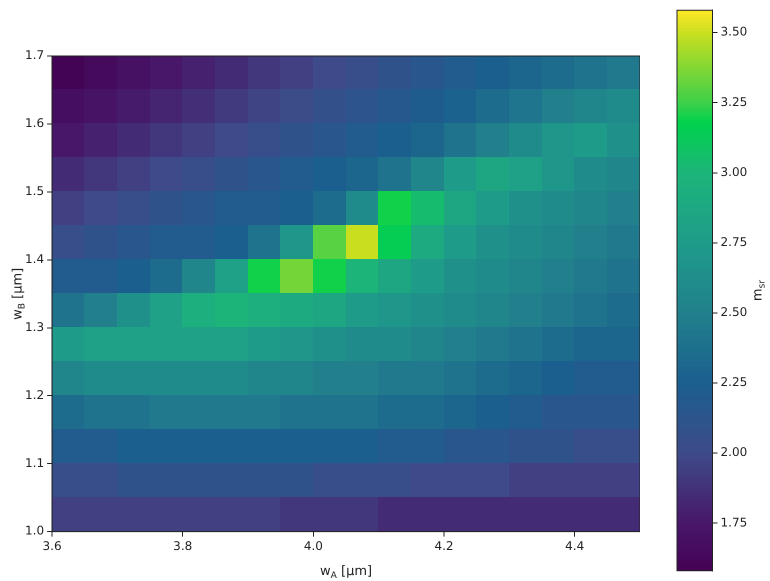 The width and height of the screenshot is (770, 581). What do you see at coordinates (19, 294) in the screenshot?
I see `y-axis-title: wB [µm]` at bounding box center [19, 294].